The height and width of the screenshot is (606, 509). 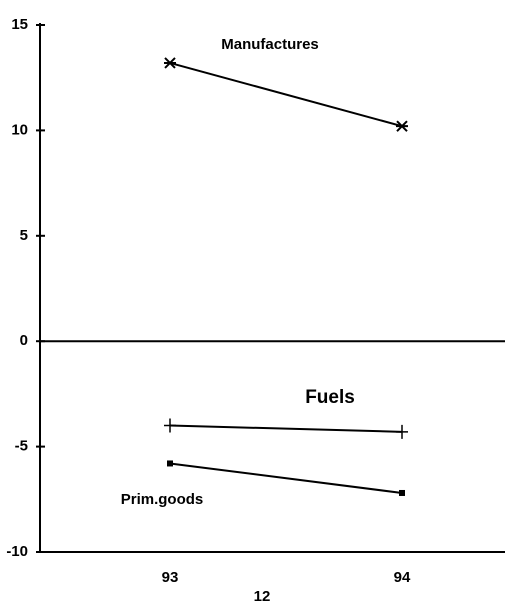 What do you see at coordinates (19, 24) in the screenshot?
I see `y-tick-label: 15` at bounding box center [19, 24].